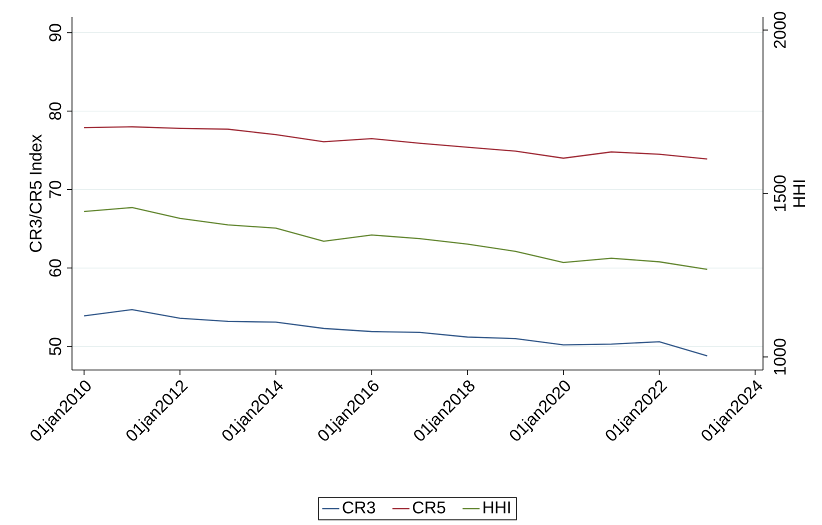  I want to click on y-tick-label: 80, so click(55, 111).